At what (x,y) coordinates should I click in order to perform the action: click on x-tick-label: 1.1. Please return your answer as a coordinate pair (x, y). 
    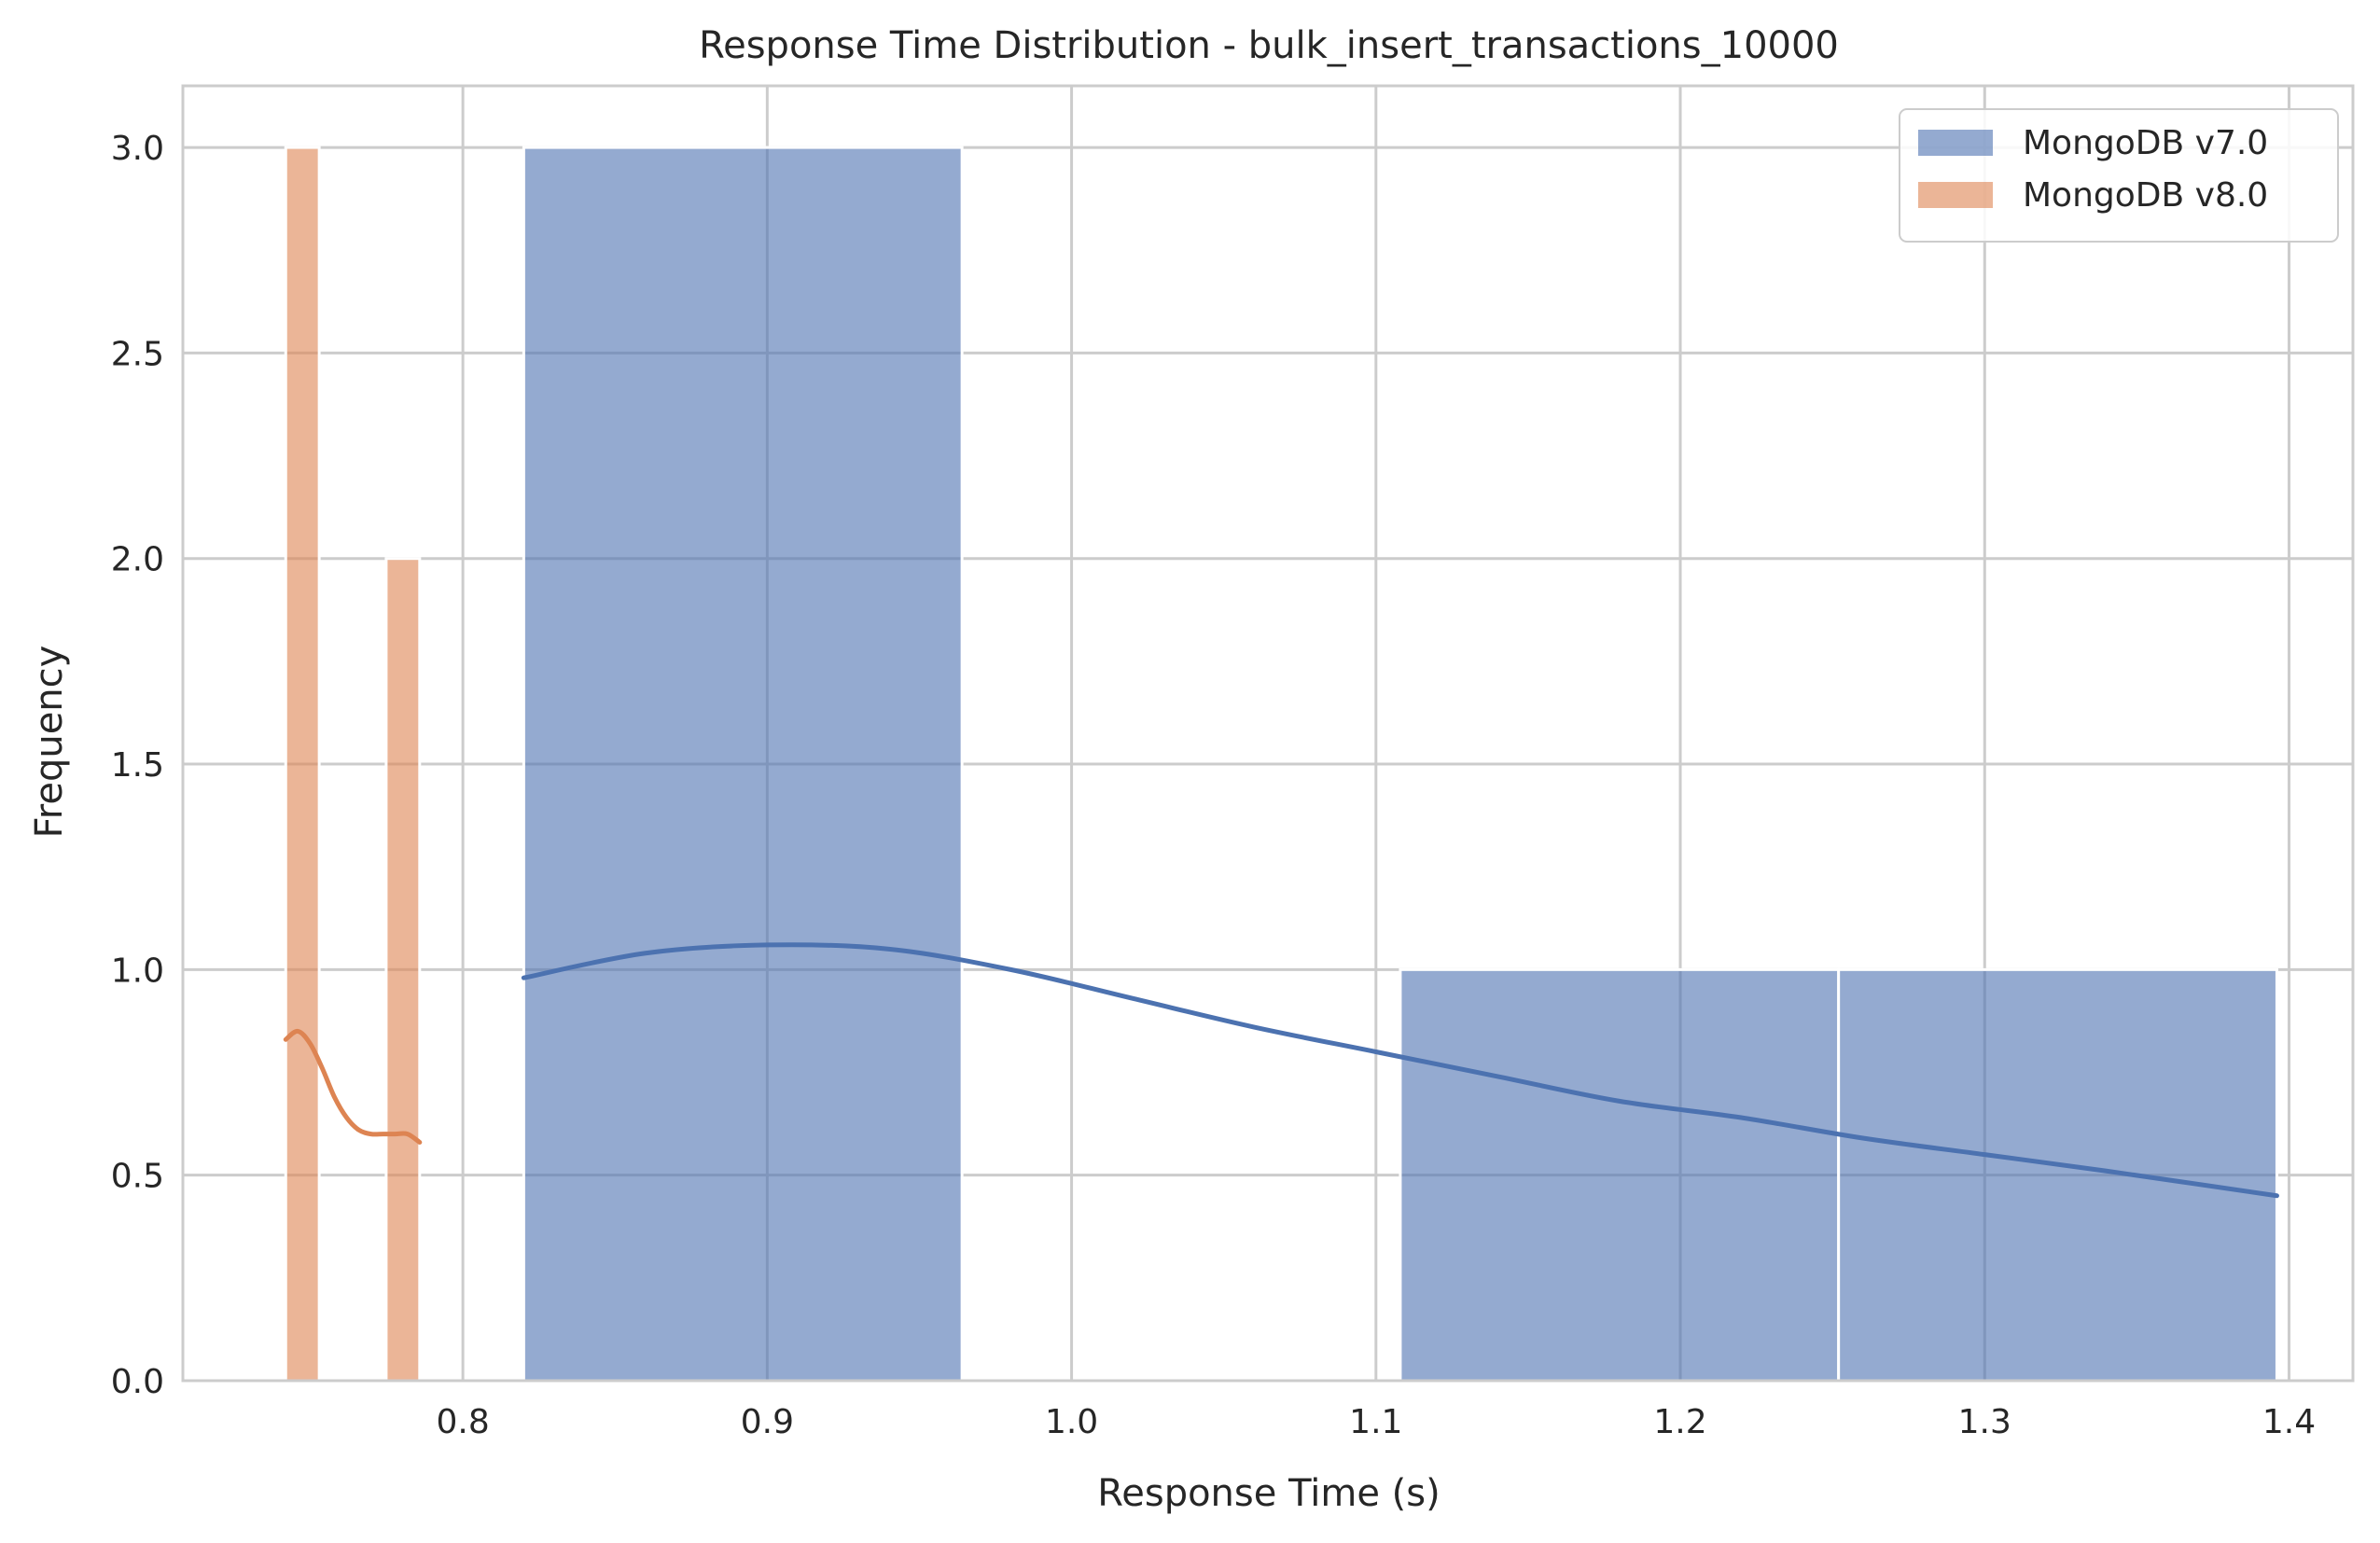
    Looking at the image, I should click on (1375, 1422).